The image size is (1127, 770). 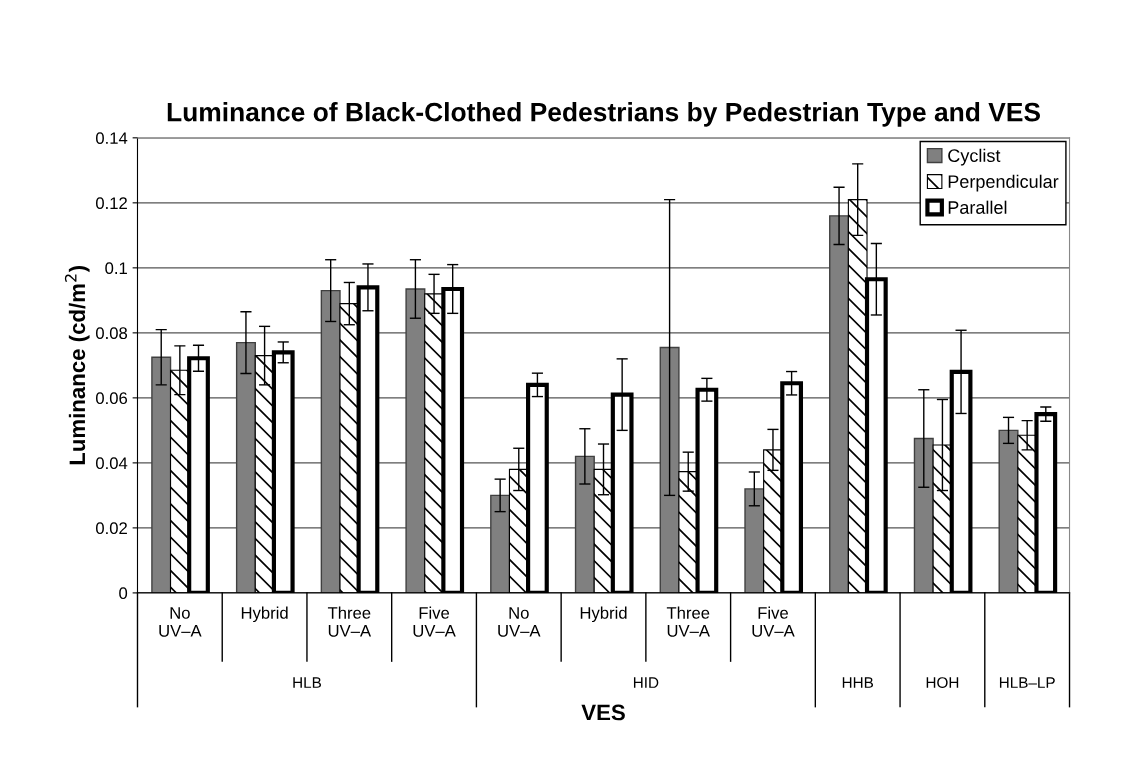 What do you see at coordinates (646, 682) in the screenshot?
I see `text: HID` at bounding box center [646, 682].